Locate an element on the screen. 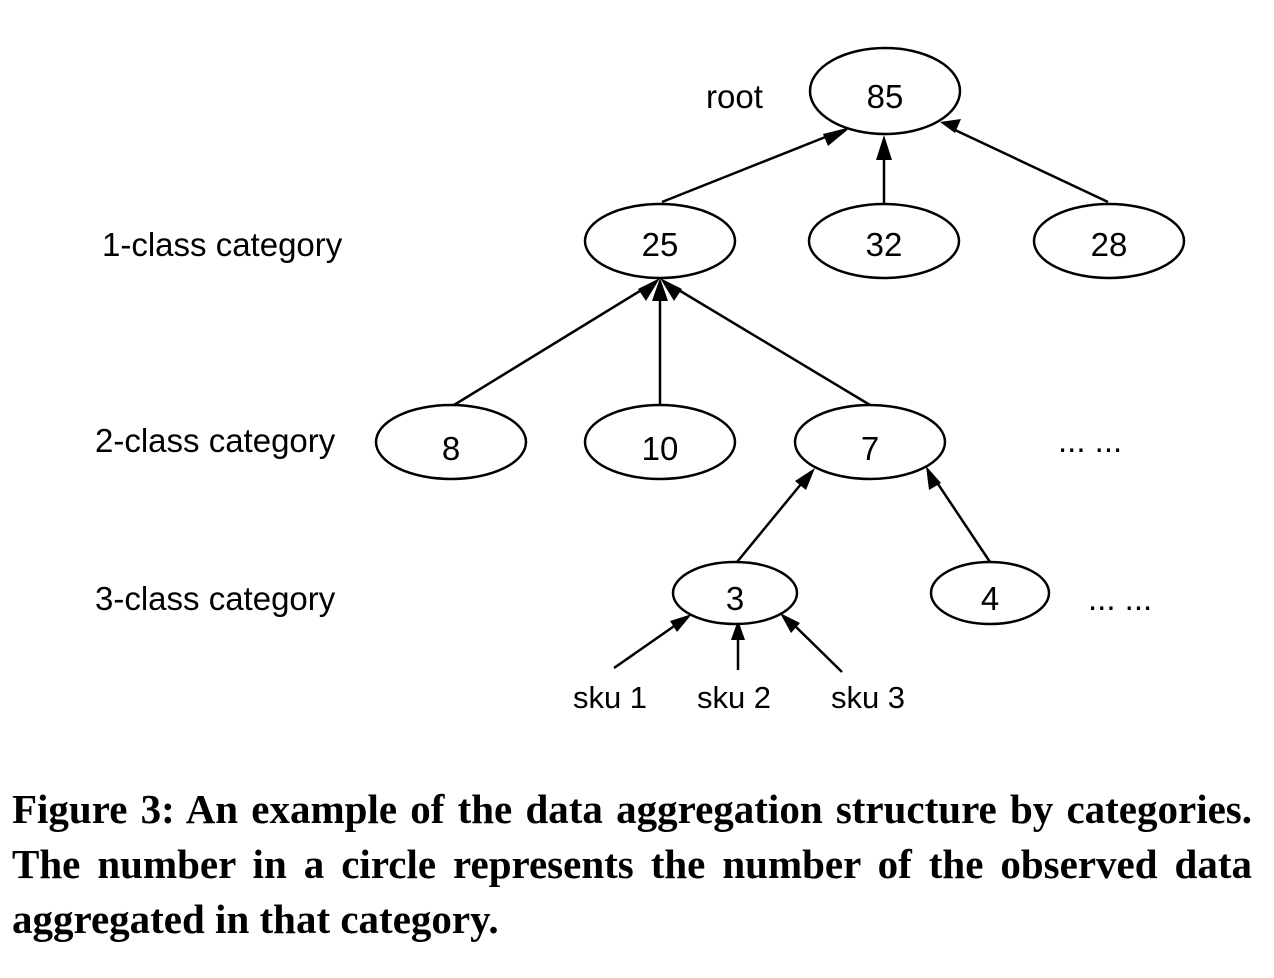 This screenshot has height=978, width=1274. node-1-class-a-count: 25 is located at coordinates (660, 244).